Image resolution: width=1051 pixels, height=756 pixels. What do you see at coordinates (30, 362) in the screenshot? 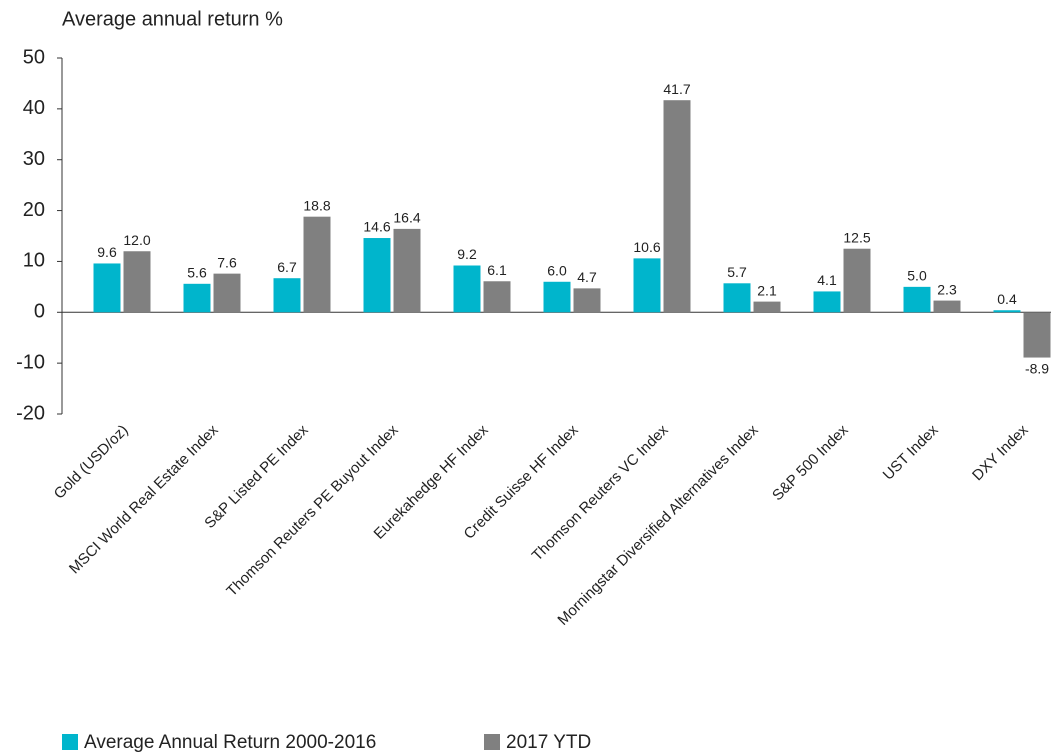
I see `y-tick-label: -10` at bounding box center [30, 362].